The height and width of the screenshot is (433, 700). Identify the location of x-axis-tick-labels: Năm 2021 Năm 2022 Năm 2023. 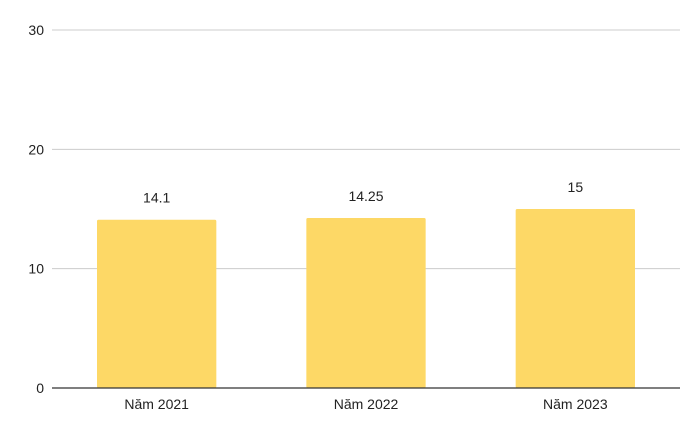
(365, 404).